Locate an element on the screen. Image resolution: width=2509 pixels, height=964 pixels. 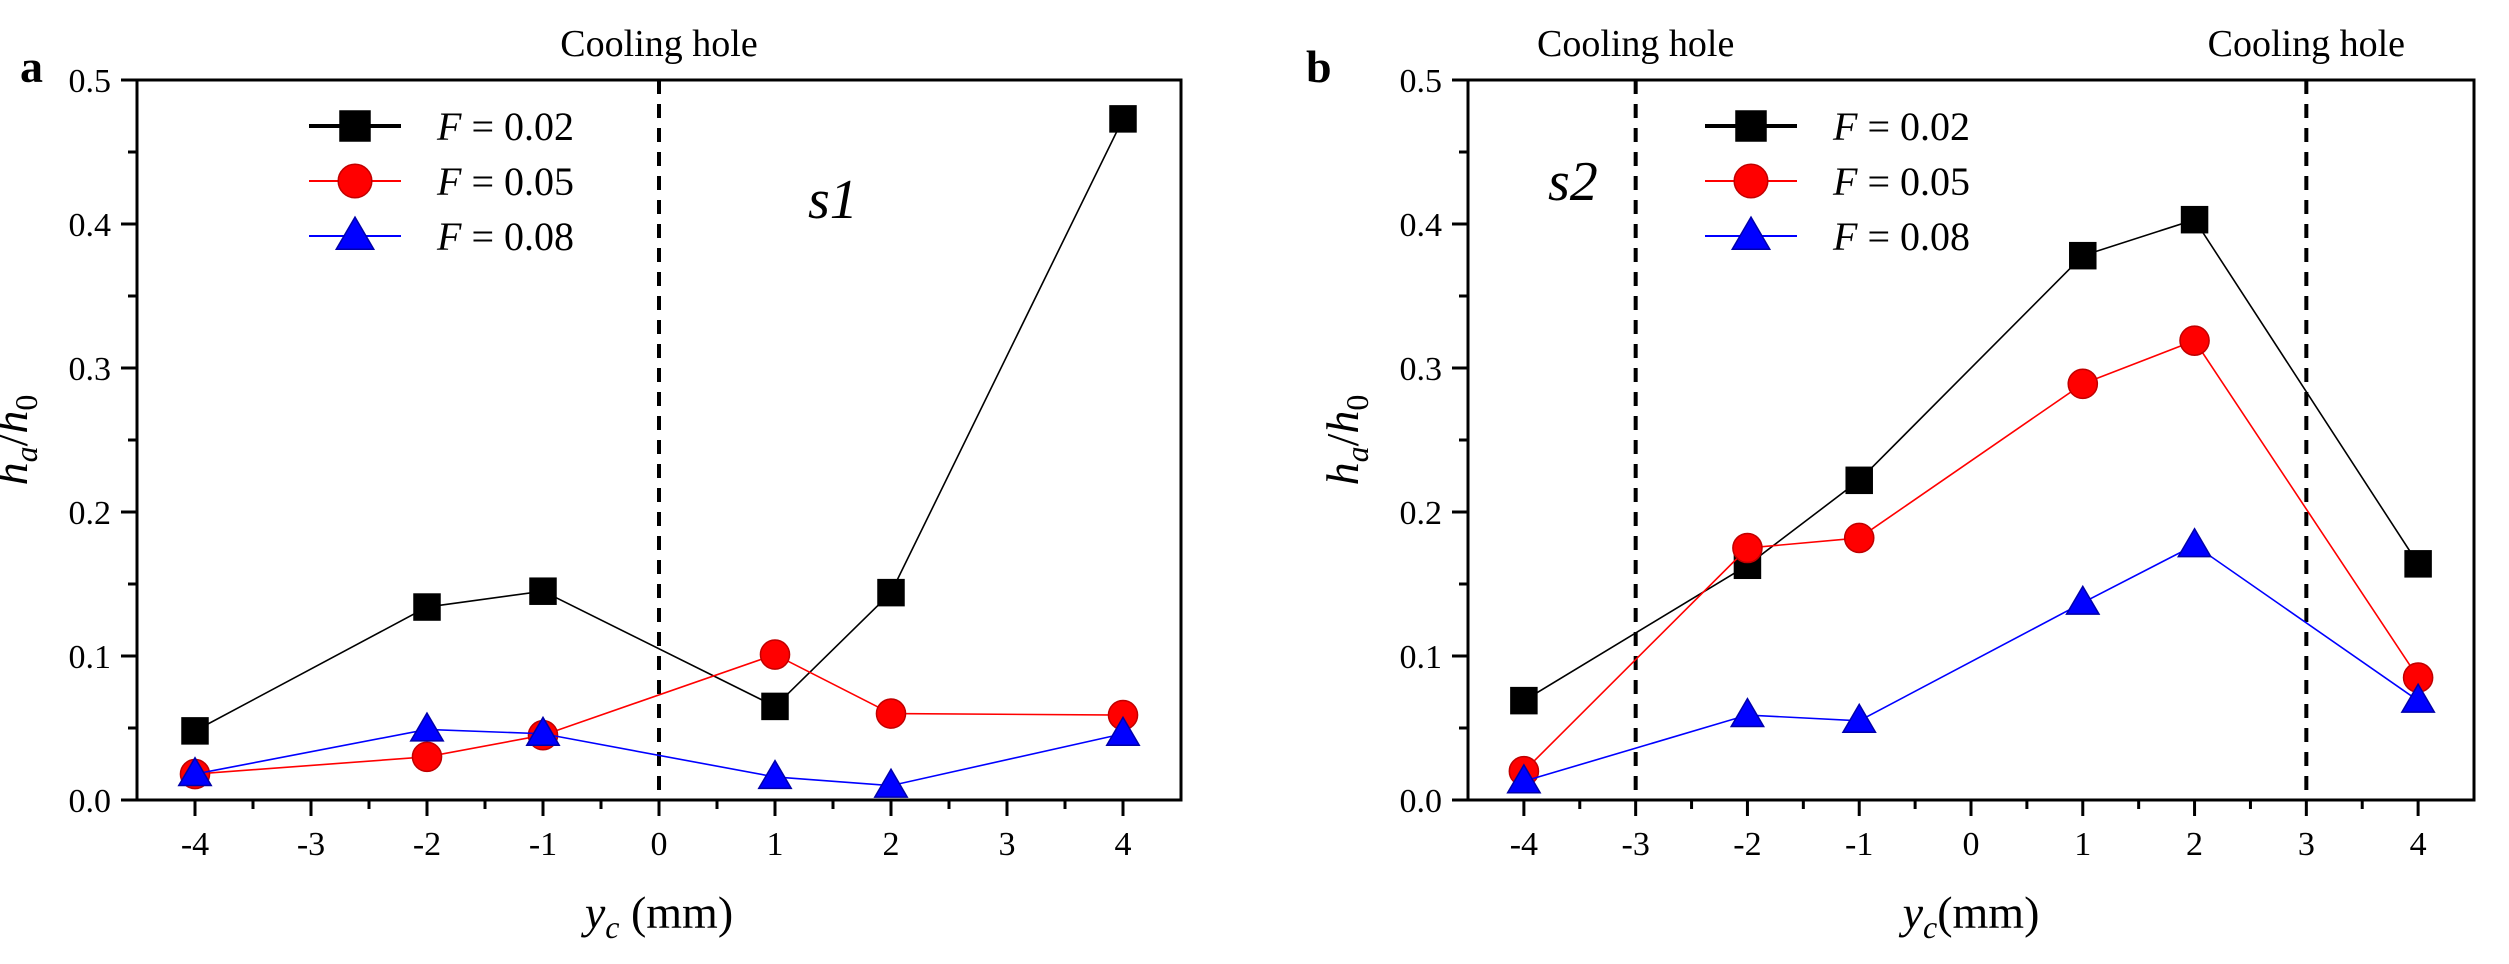
x-tick-label: 3 is located at coordinates (1007, 844).